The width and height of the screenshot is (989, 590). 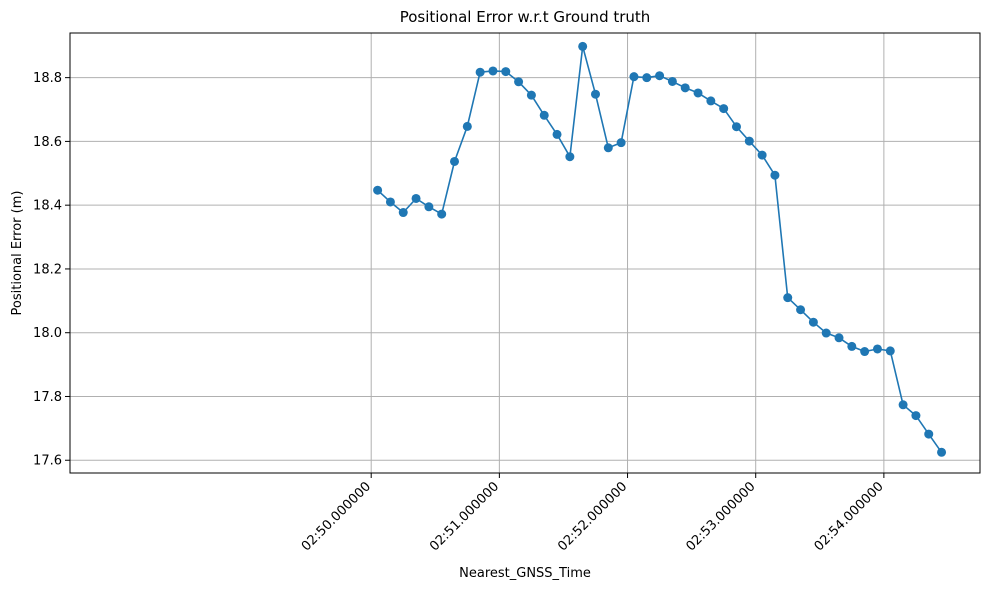 I want to click on y-tick-label: 17.6, so click(x=47, y=461).